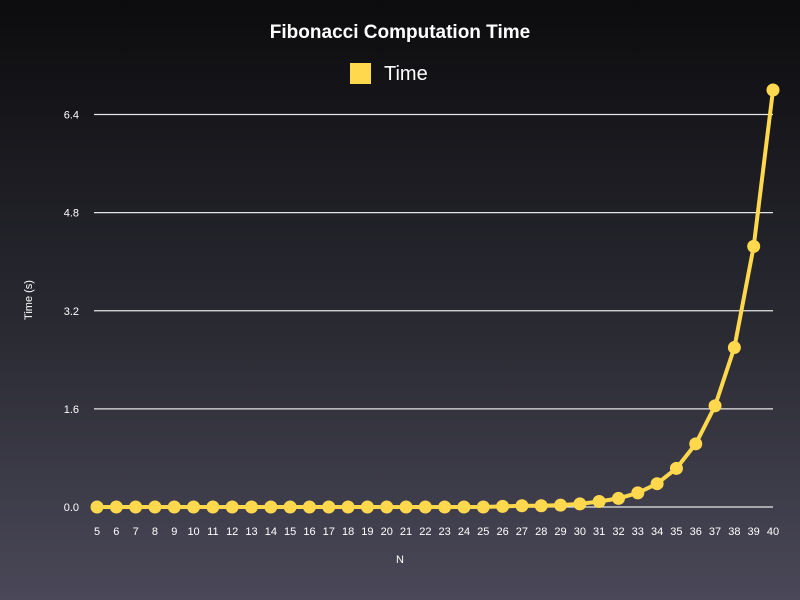 This screenshot has width=800, height=600. Describe the element at coordinates (445, 532) in the screenshot. I see `x-tick-label: 23` at that location.